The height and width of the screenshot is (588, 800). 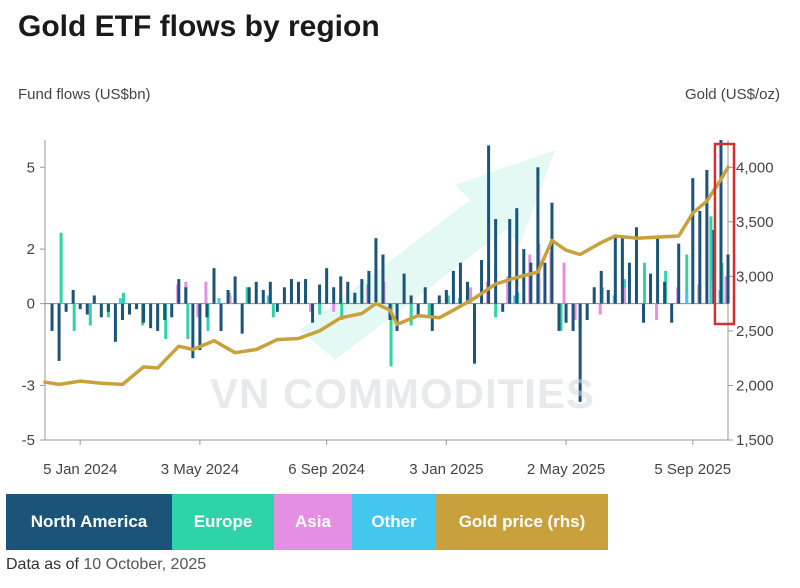 I want to click on legend-other: Other, so click(x=394, y=522).